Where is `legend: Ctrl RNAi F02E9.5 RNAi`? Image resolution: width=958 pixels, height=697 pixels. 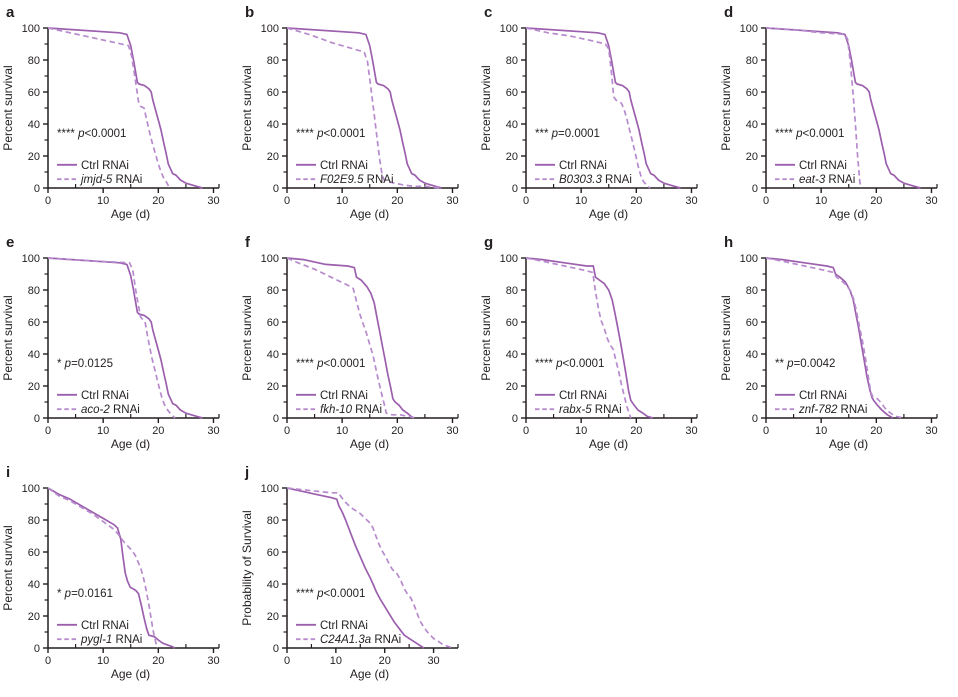 legend: Ctrl RNAi F02E9.5 RNAi is located at coordinates (345, 173).